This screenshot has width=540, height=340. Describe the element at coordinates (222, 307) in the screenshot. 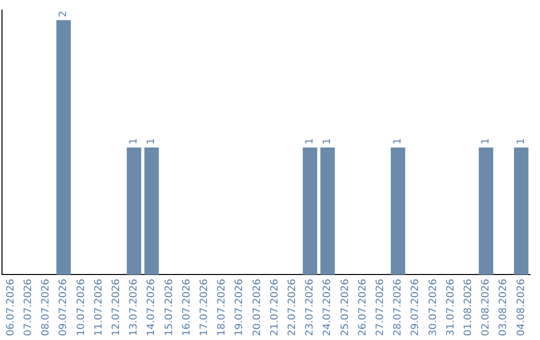

I see `x-tick-label: 18.07.2026` at that location.